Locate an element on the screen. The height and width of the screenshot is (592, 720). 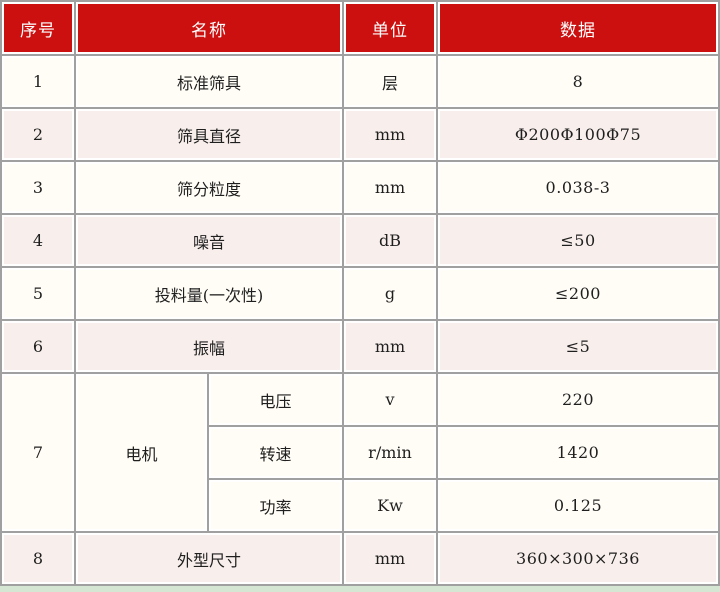
table-header-row: 序号 名称 单位 数据 is located at coordinates (360, 28).